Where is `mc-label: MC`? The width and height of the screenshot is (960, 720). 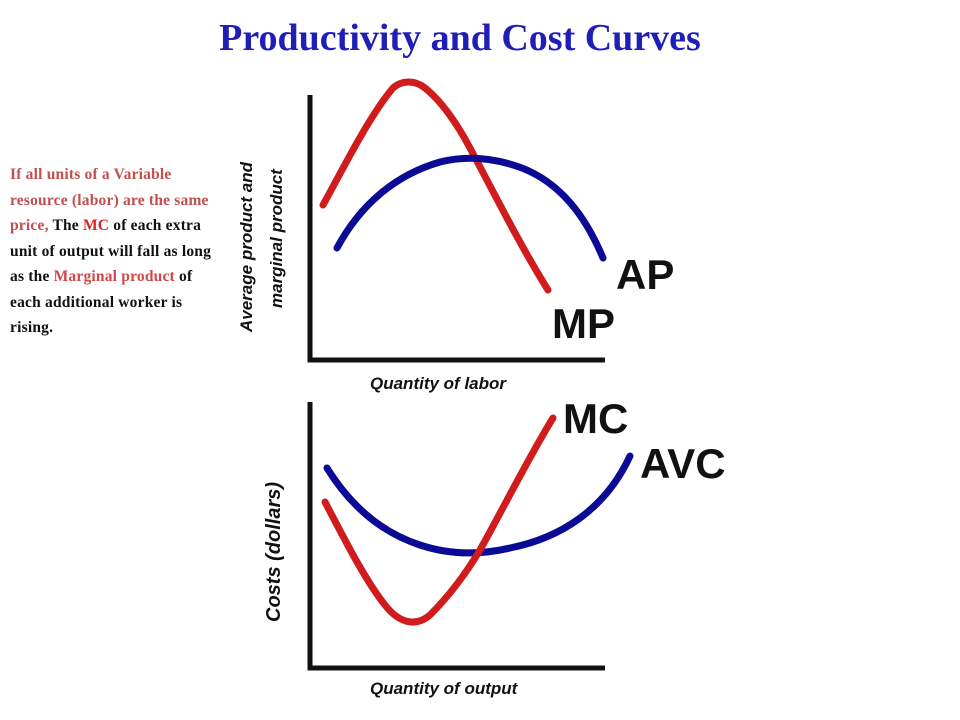 mc-label: MC is located at coordinates (595, 418).